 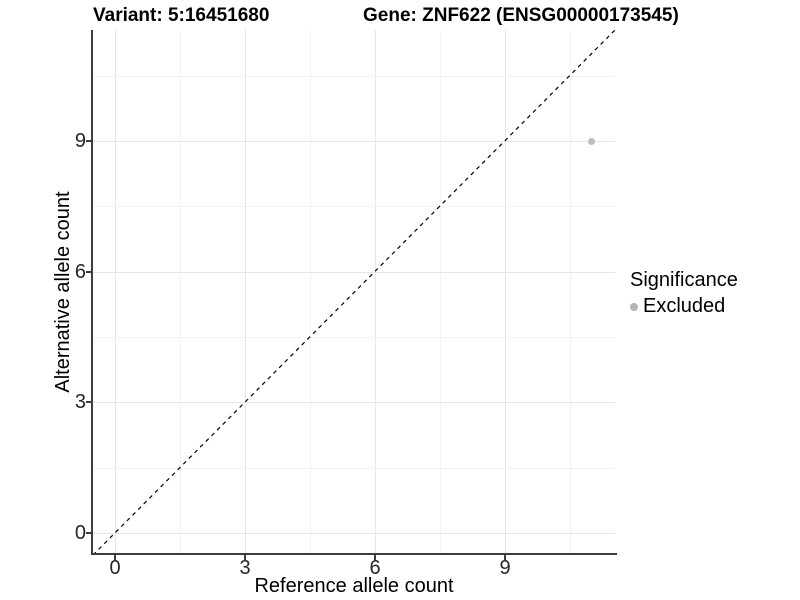 What do you see at coordinates (505, 568) in the screenshot?
I see `x-tick-label-9: 9` at bounding box center [505, 568].